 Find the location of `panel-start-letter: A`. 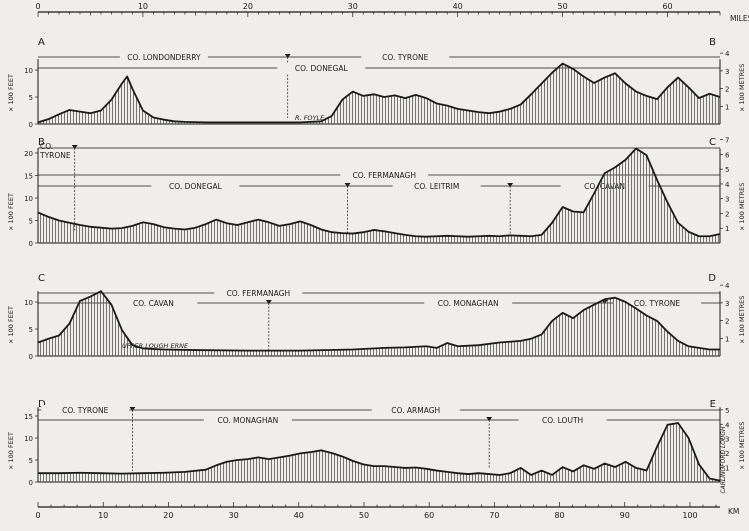

panel-start-letter: A is located at coordinates (41, 42).